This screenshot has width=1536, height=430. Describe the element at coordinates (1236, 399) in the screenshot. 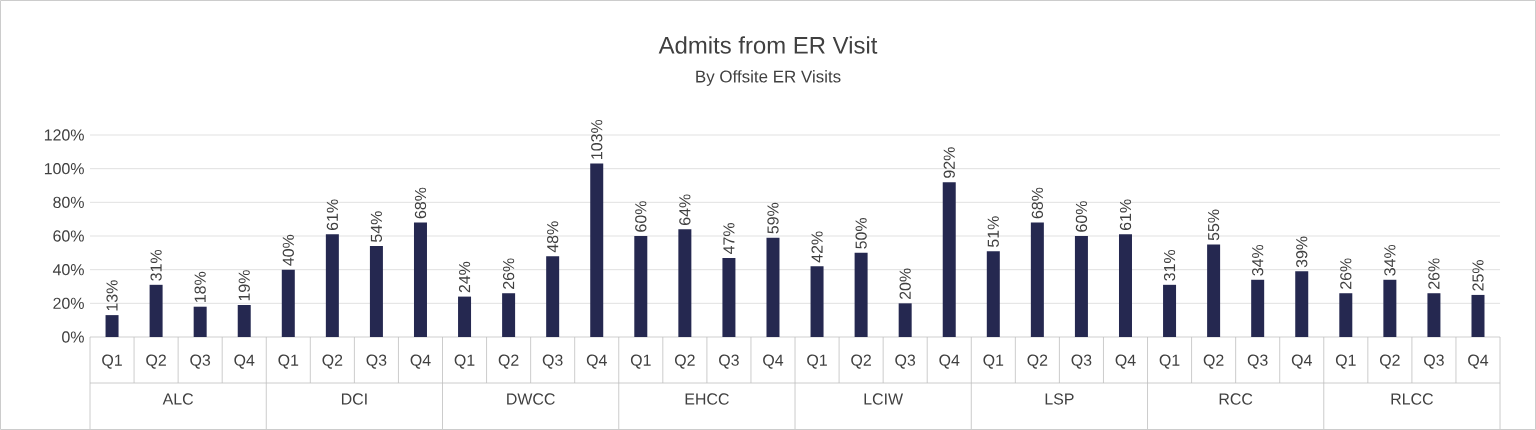

I see `text: RCC` at that location.